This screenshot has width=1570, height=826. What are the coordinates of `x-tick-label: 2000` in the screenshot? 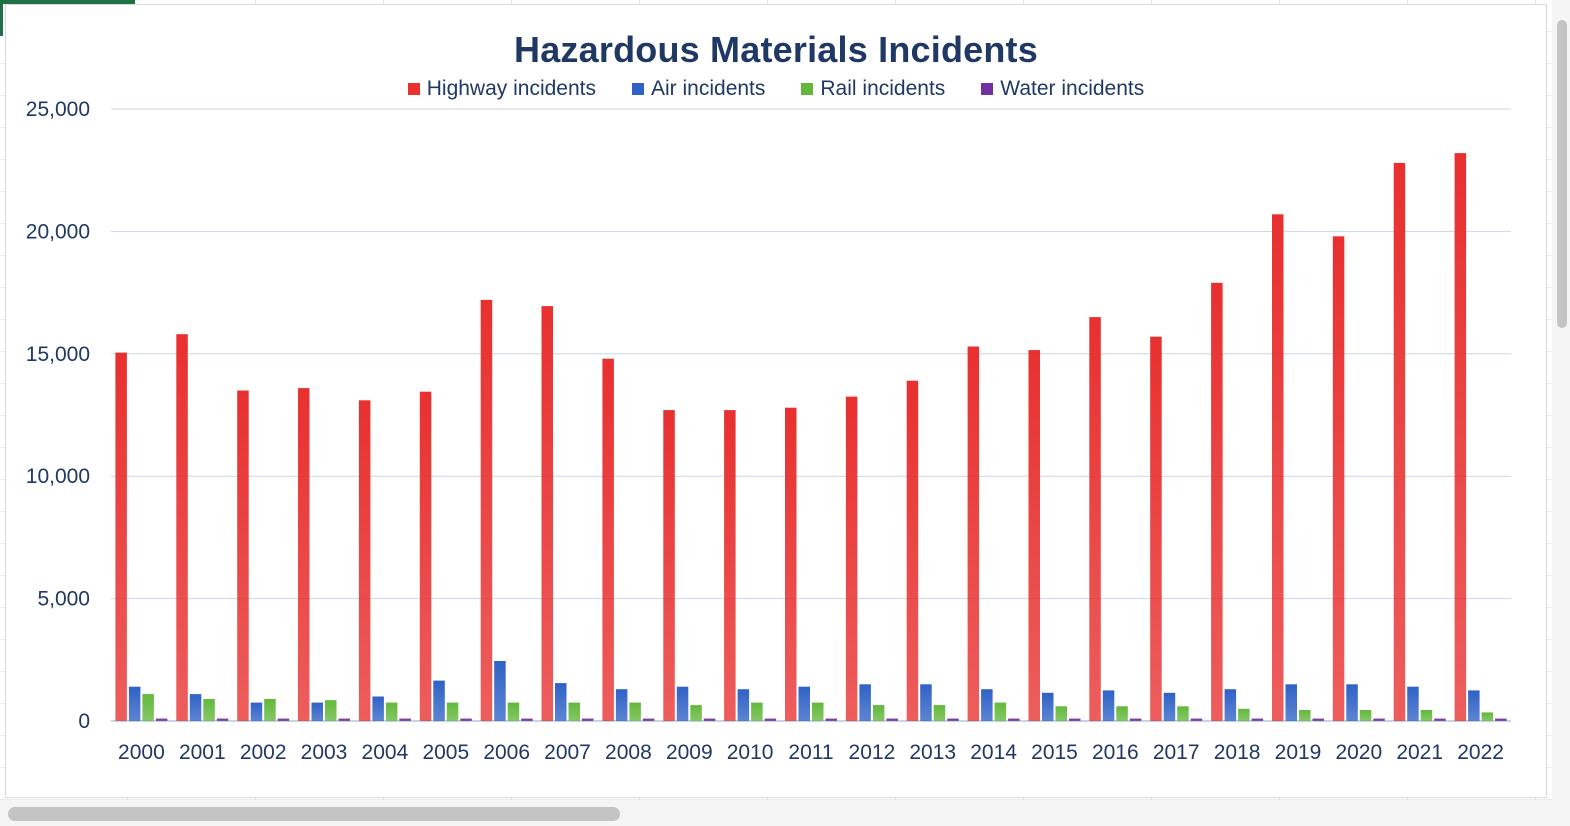 It's located at (141, 752).